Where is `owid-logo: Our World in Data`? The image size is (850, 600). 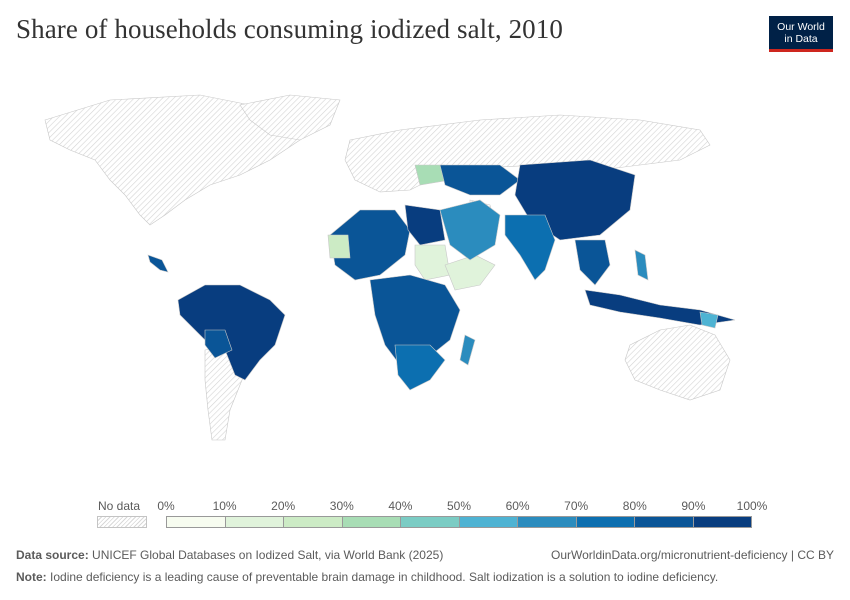
owid-logo: Our World in Data is located at coordinates (801, 34).